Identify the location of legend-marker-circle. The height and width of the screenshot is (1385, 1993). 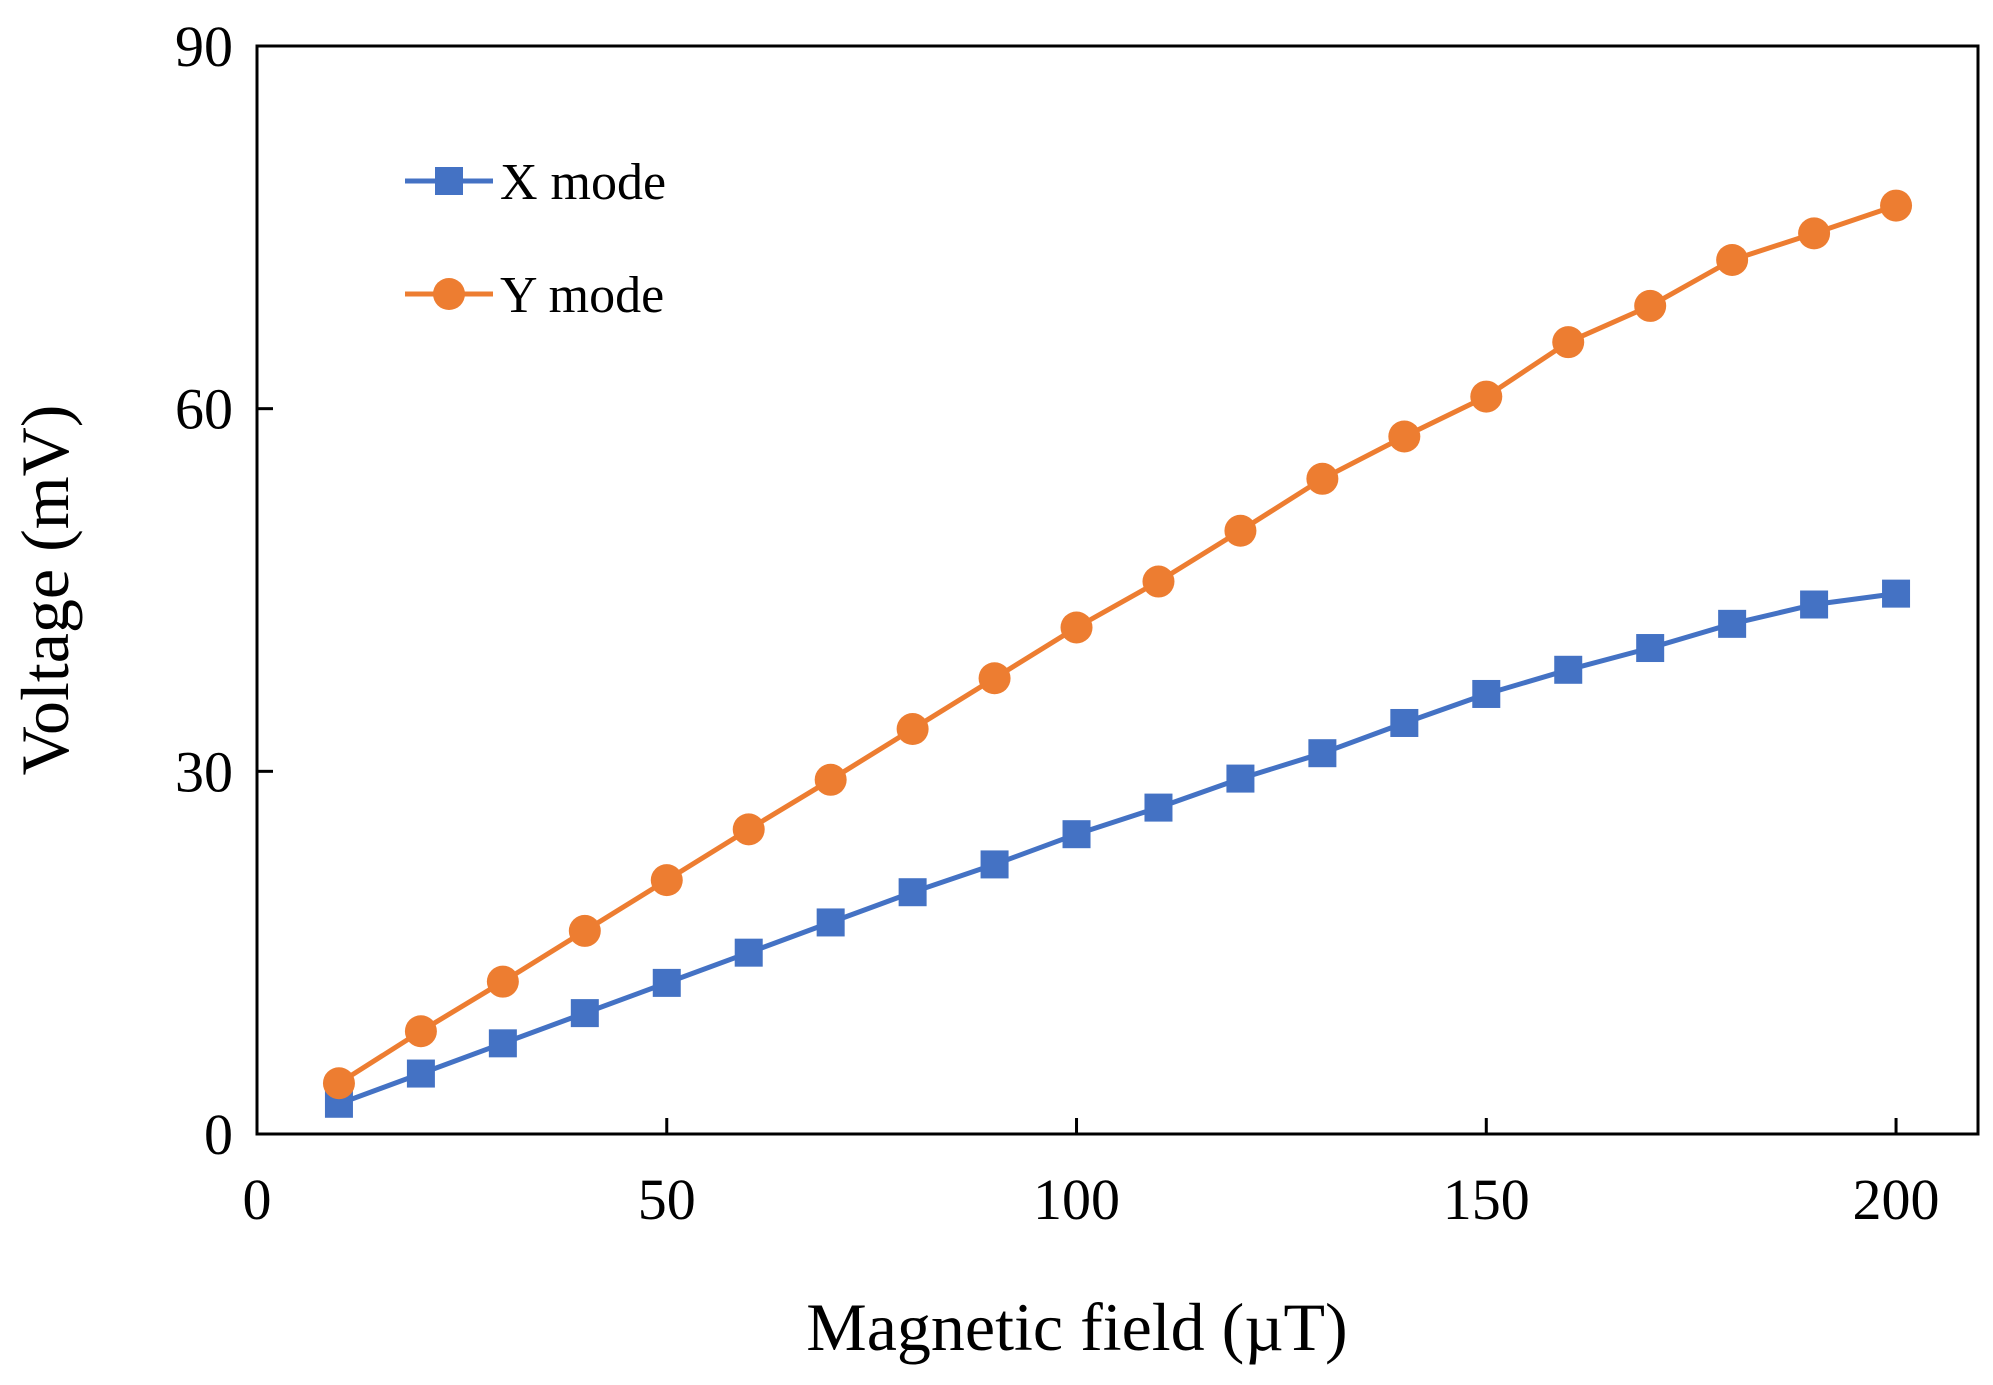
(449, 294).